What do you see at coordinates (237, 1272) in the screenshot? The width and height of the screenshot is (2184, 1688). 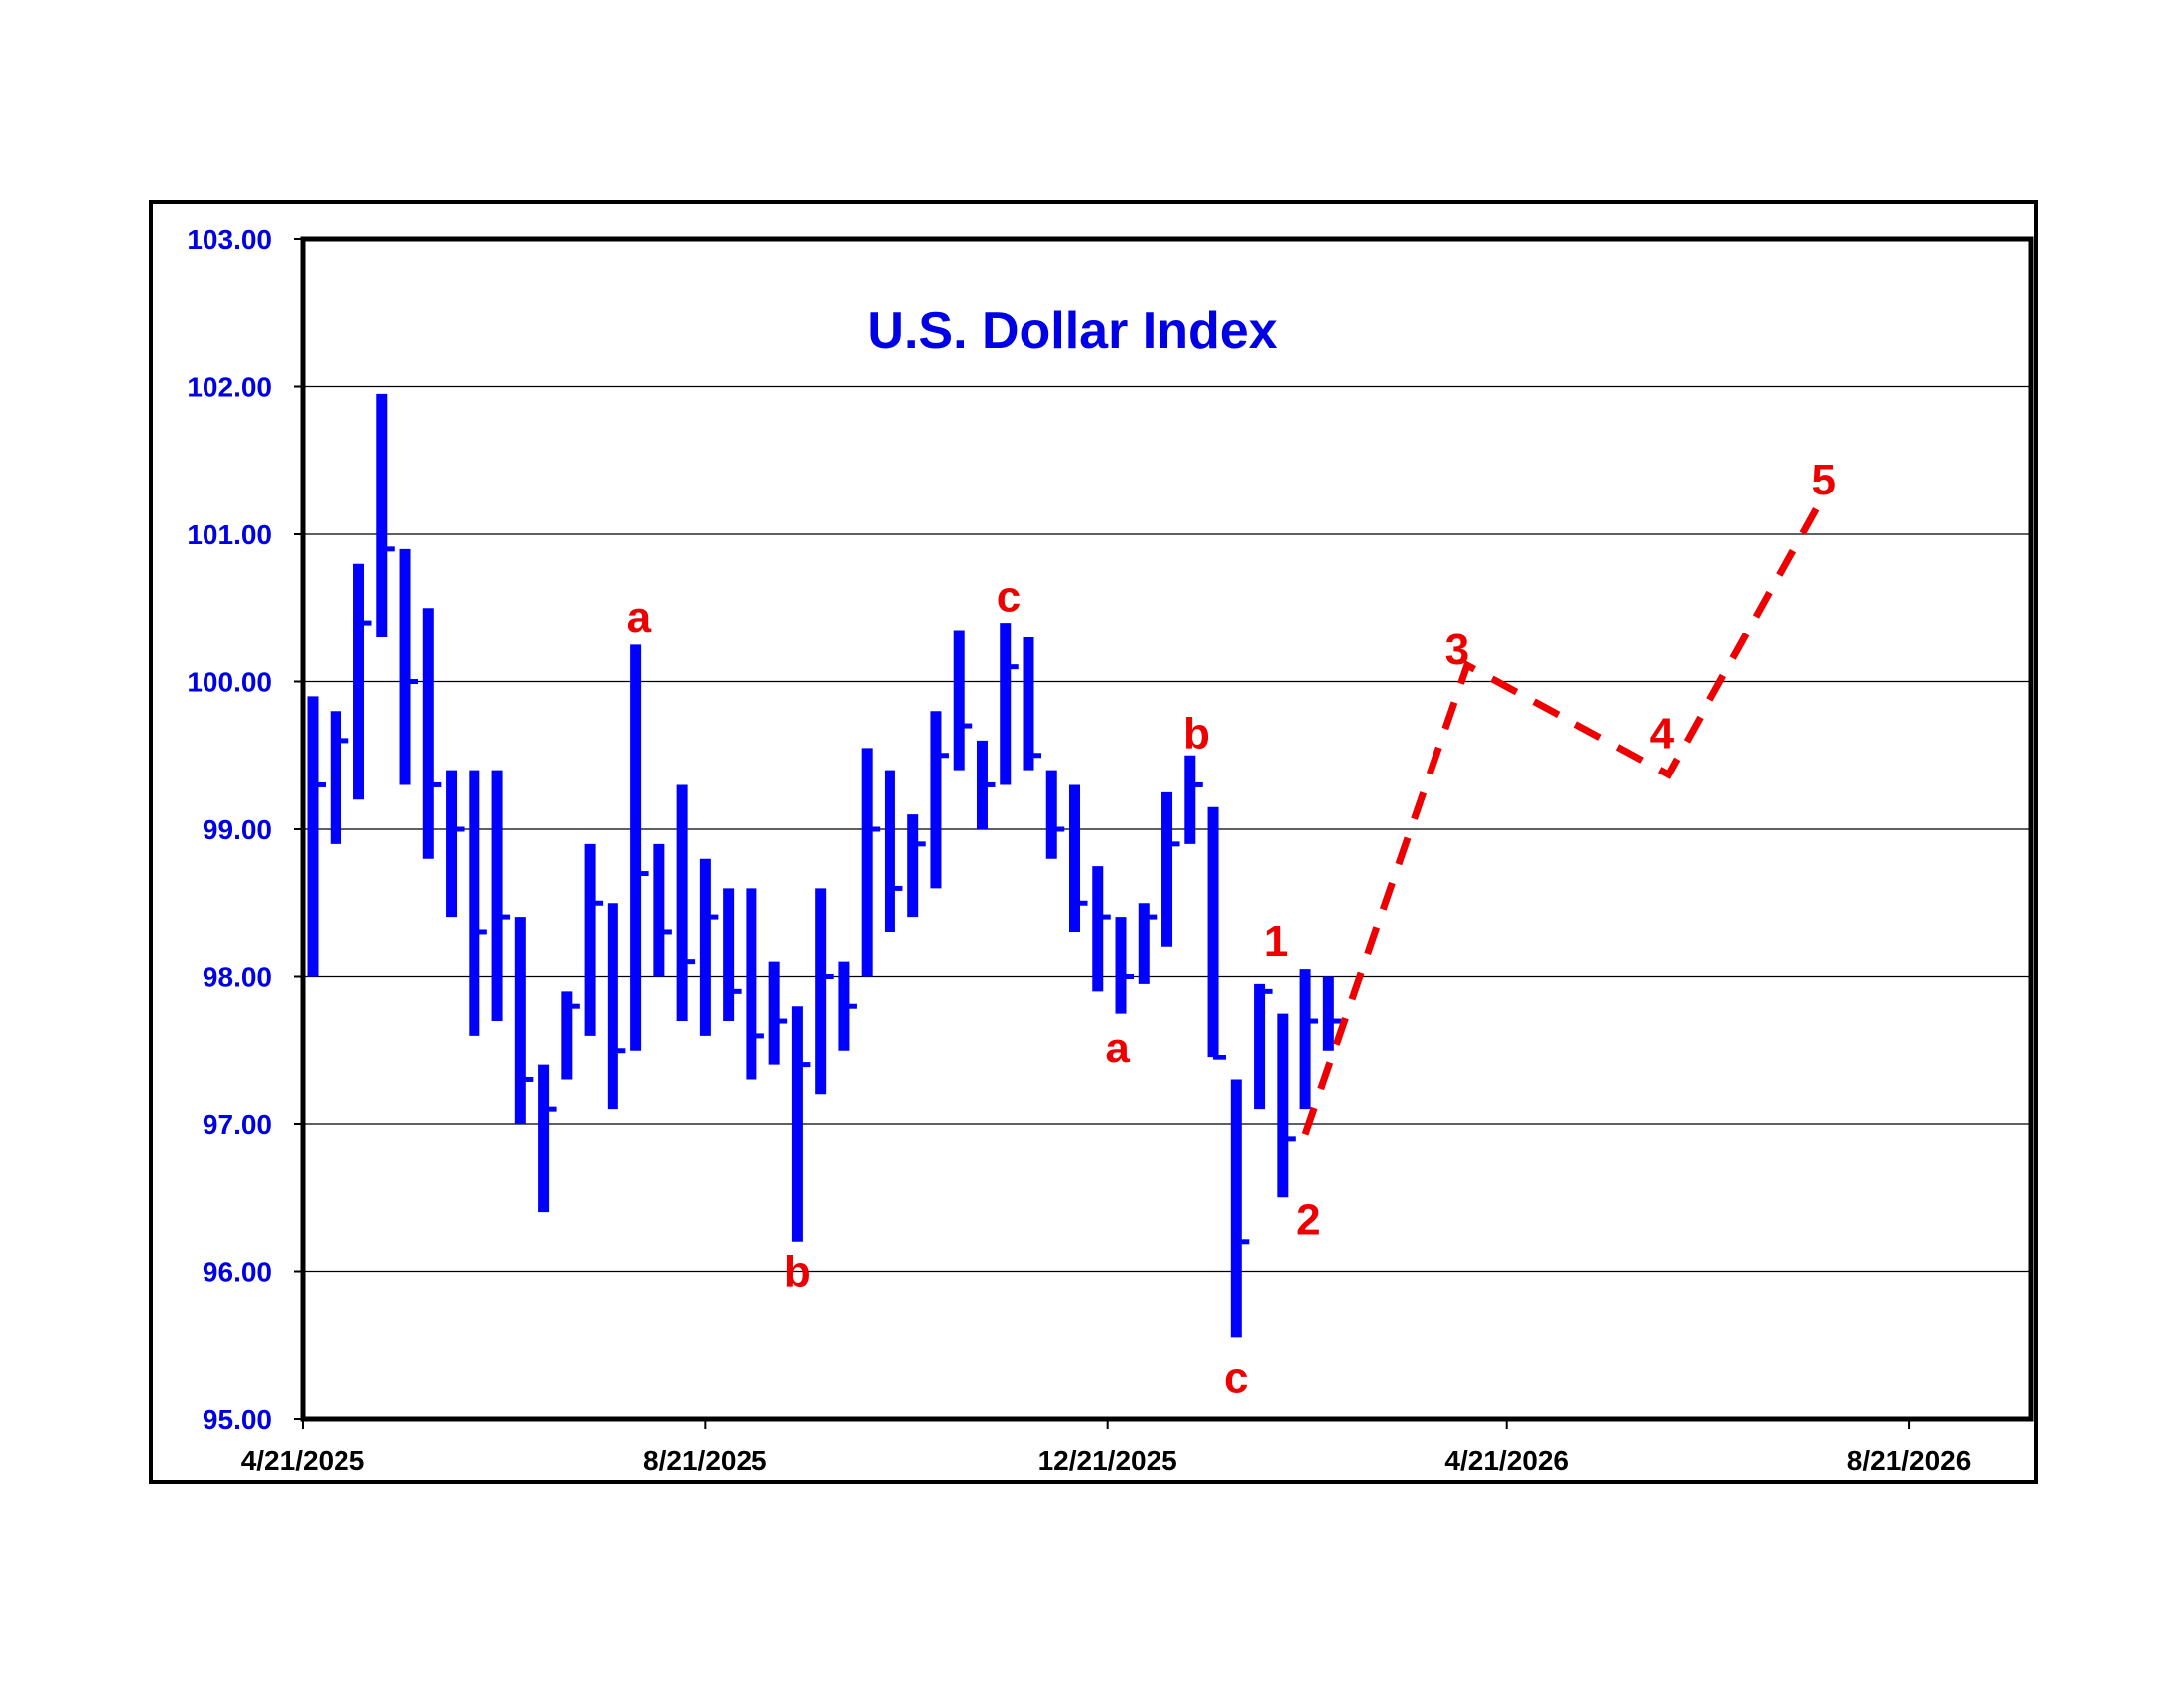 I see `y-tick-label: 96.00` at bounding box center [237, 1272].